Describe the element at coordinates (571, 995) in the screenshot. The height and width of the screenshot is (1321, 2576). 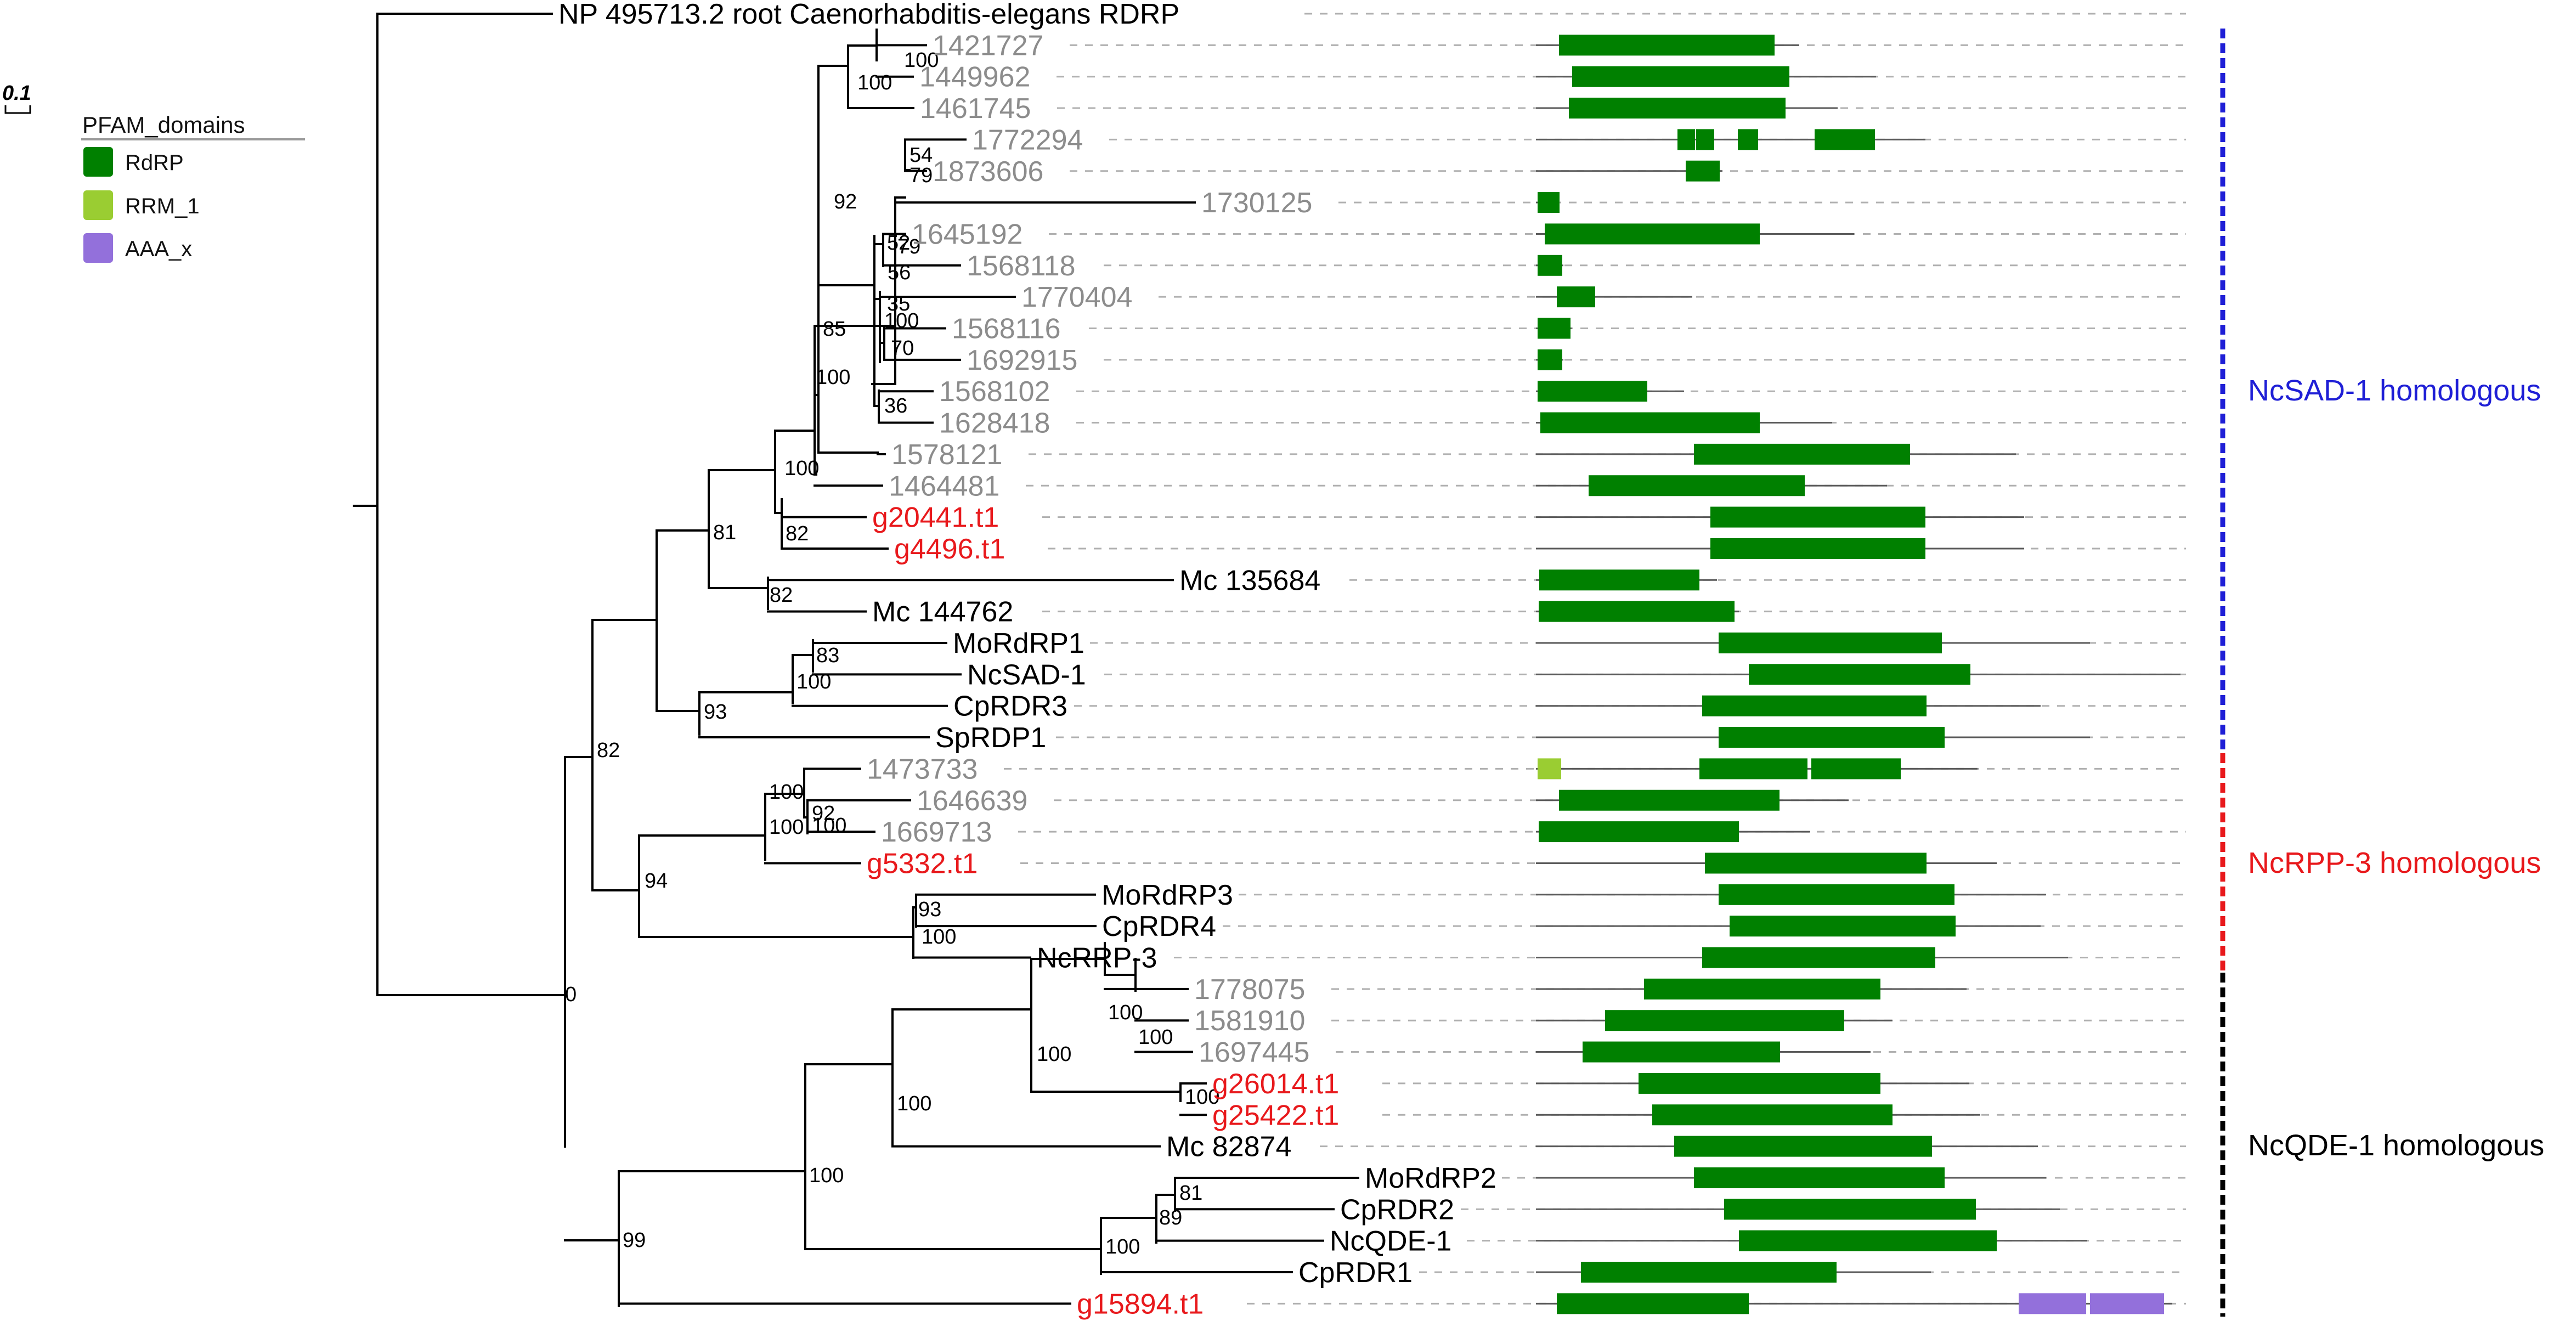
I see `bootstrap-value: 0` at that location.